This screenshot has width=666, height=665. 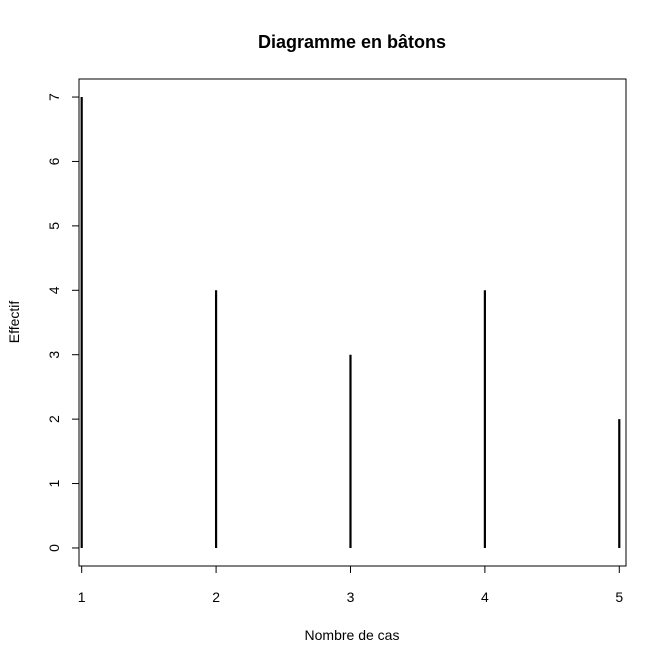 What do you see at coordinates (54, 226) in the screenshot?
I see `y-tick-label: 5` at bounding box center [54, 226].